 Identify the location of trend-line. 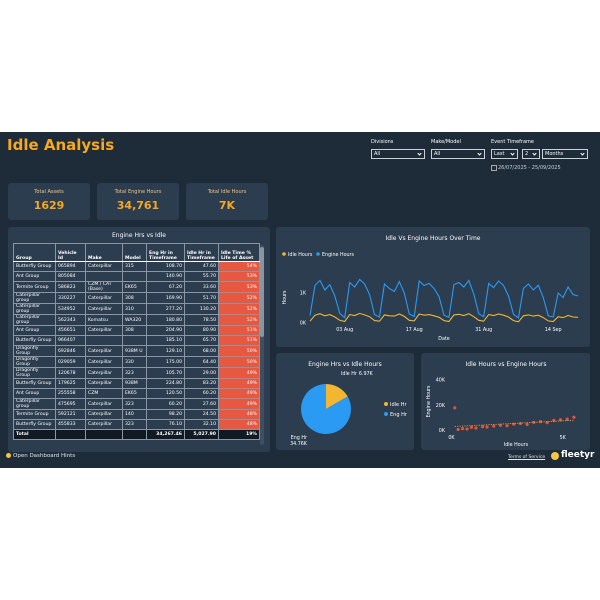
(514, 423).